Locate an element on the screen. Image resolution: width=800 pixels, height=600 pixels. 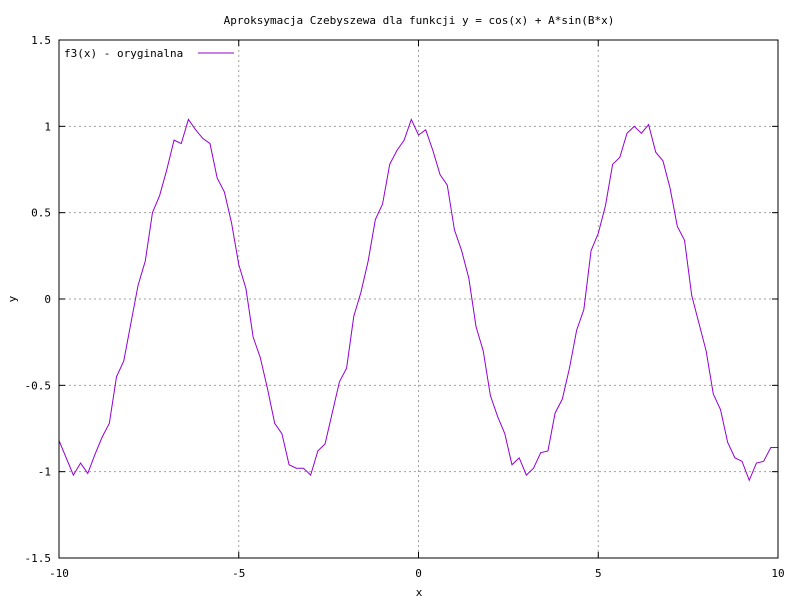
x-tick-label: -10 is located at coordinates (59, 573).